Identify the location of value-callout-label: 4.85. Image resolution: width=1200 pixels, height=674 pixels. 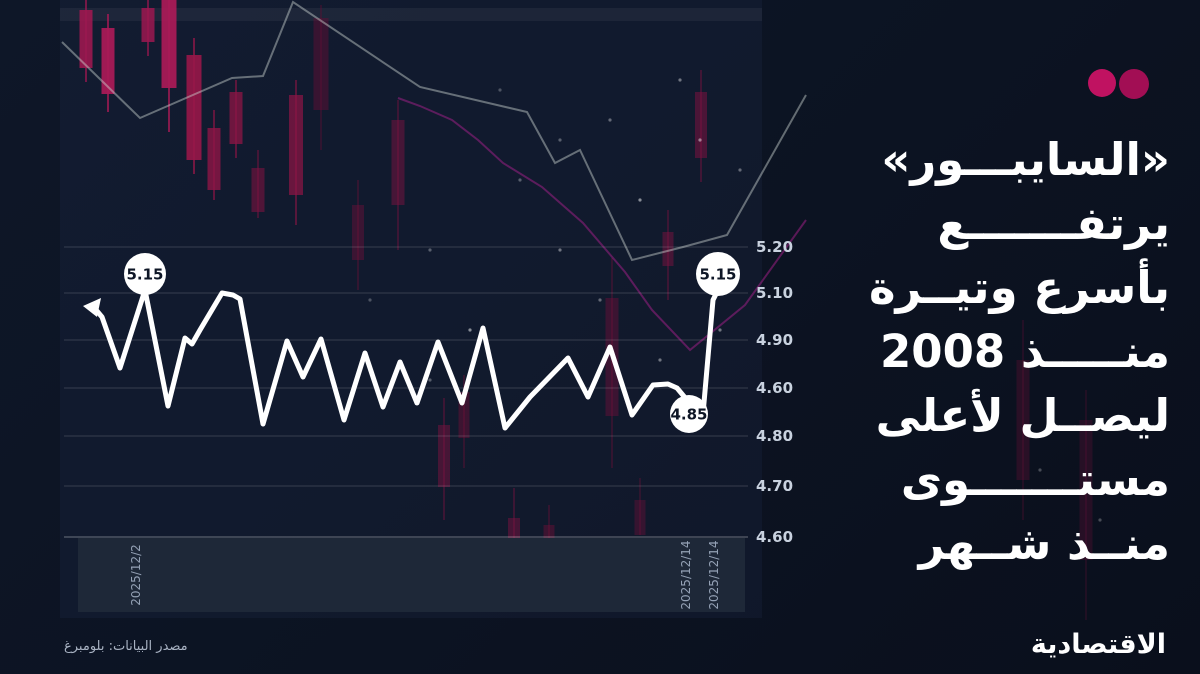
(688, 415).